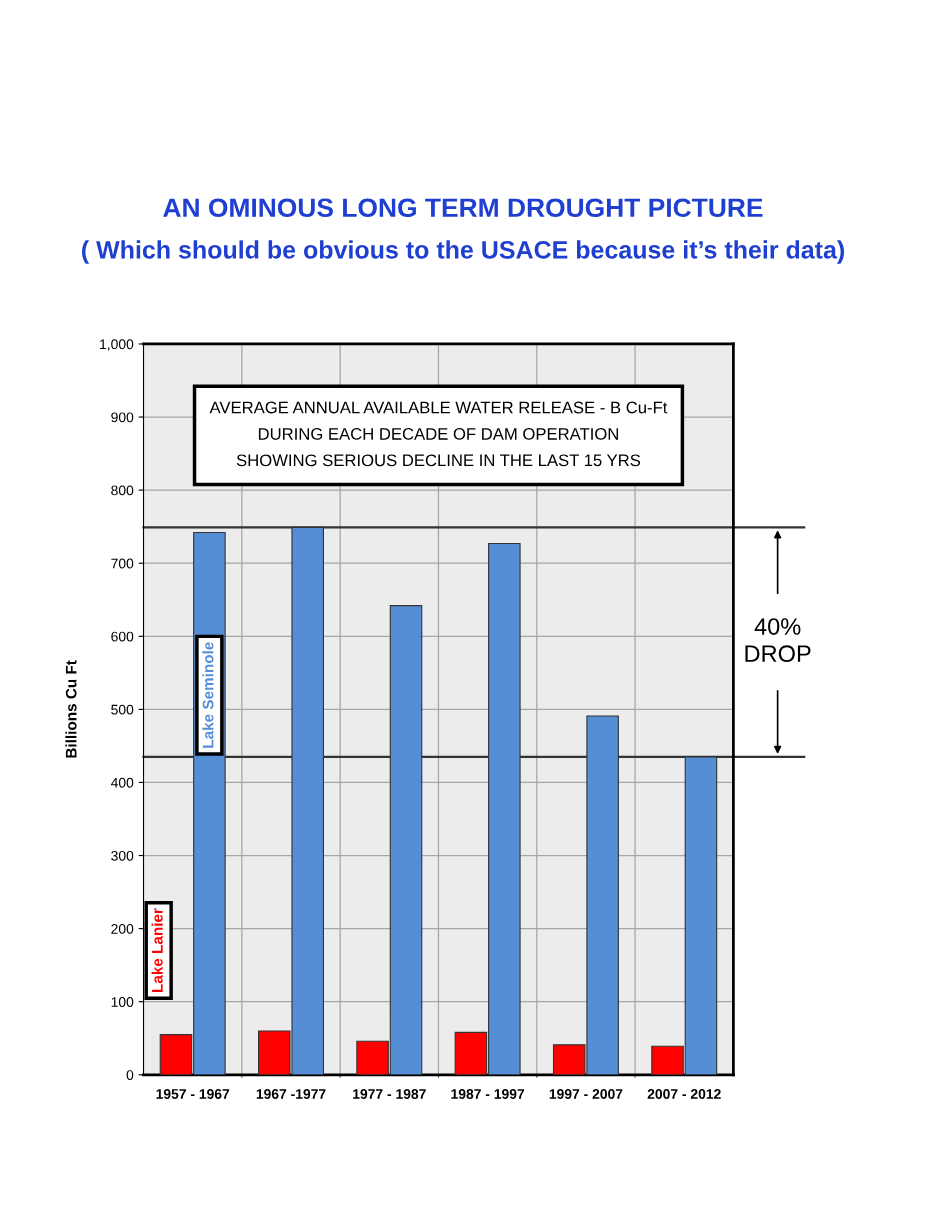 The height and width of the screenshot is (1209, 926). I want to click on x-tick-label: 2007 - 2012, so click(684, 1094).